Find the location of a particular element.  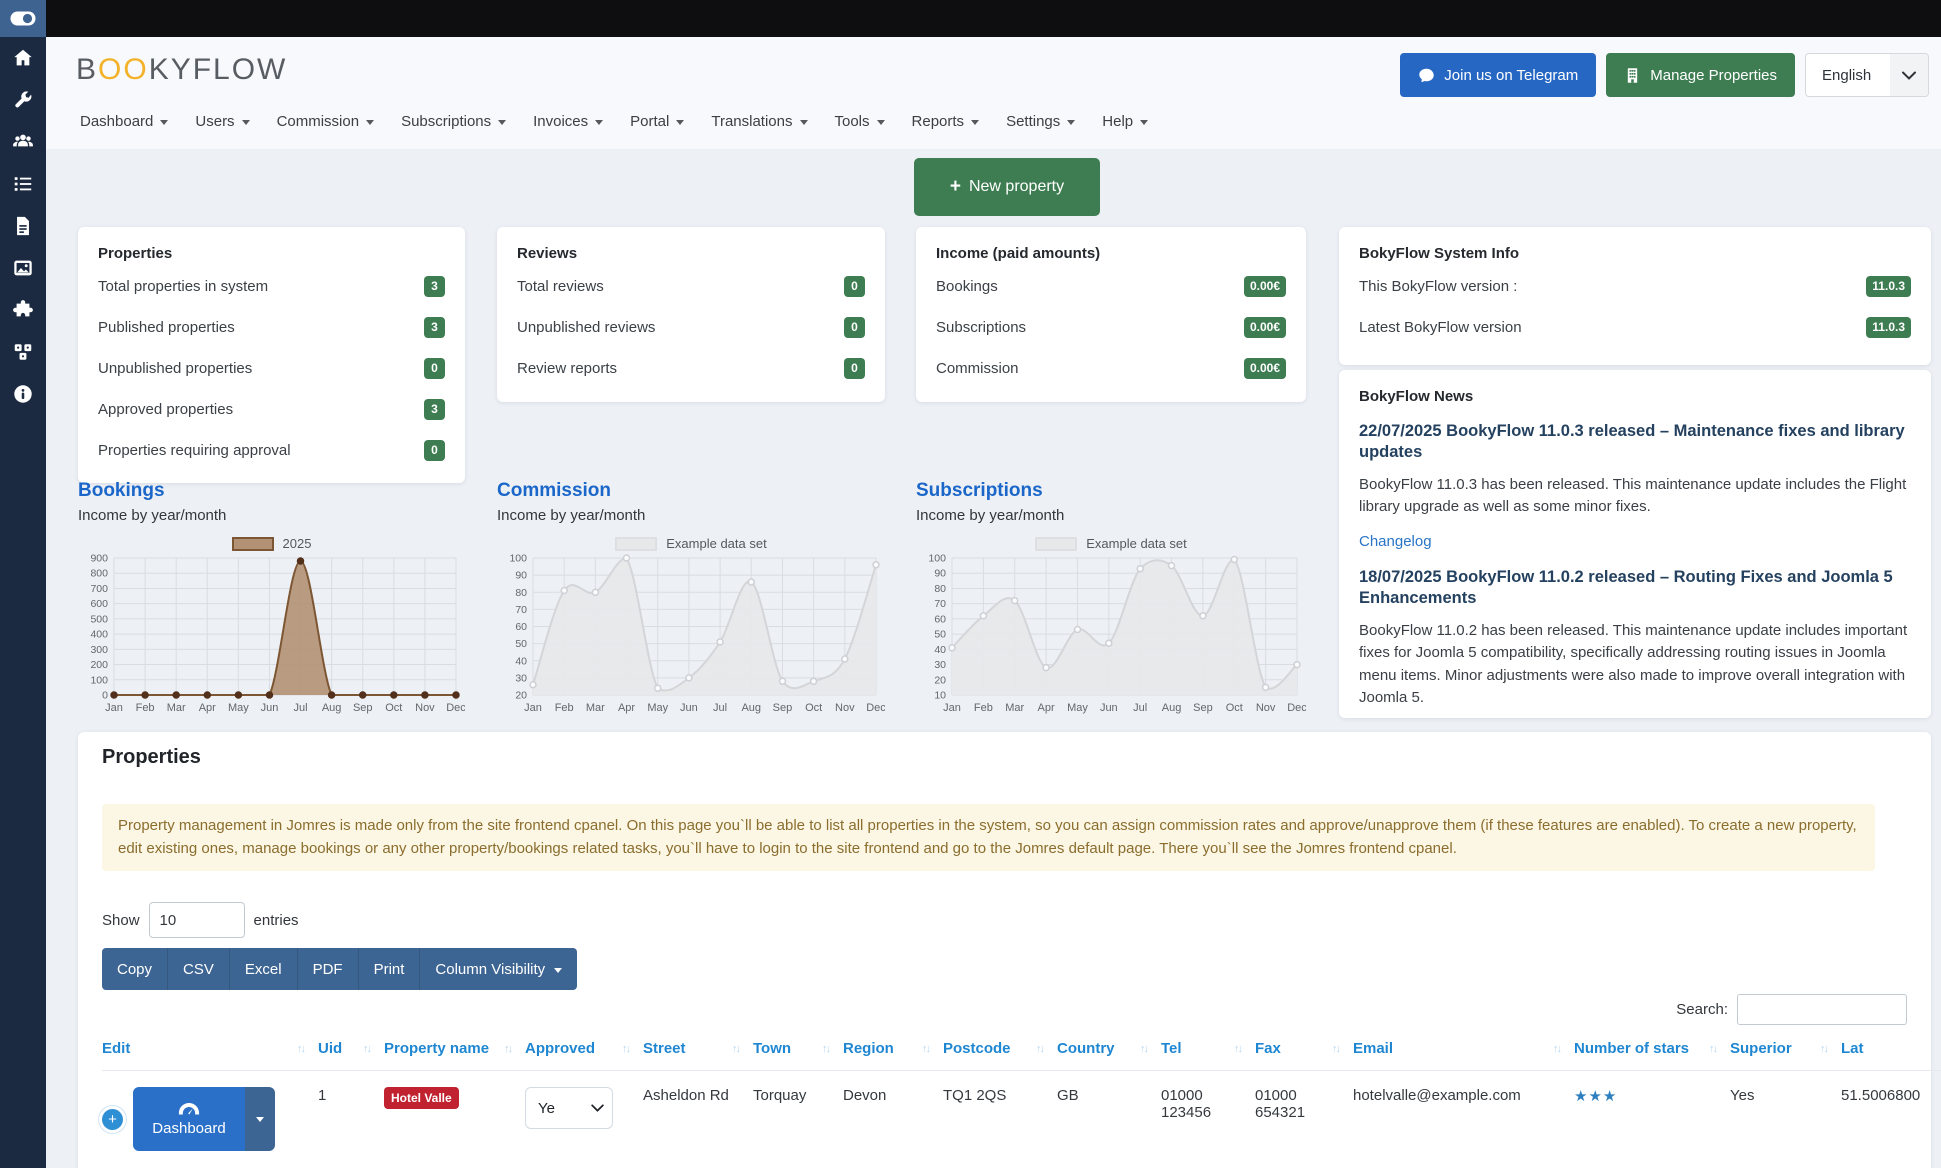

export-column-visibility-button: Column Visibility is located at coordinates (499, 969).